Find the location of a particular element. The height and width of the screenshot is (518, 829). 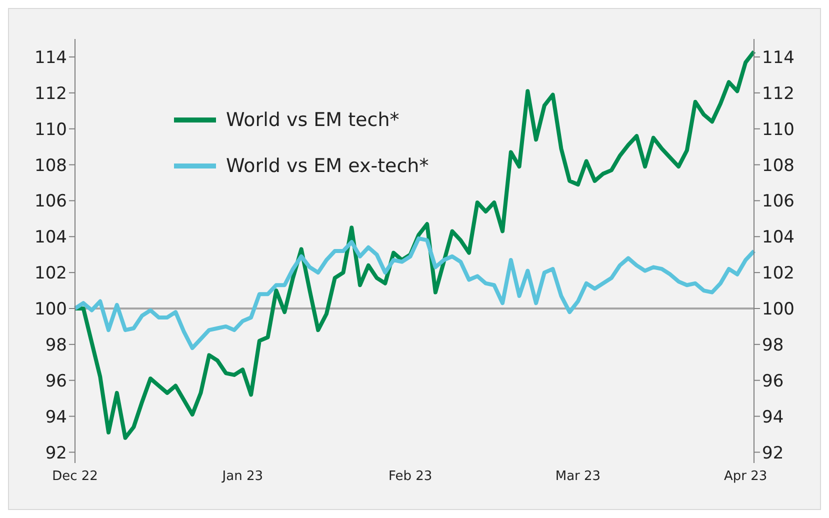

y2-tick-label: 104 is located at coordinates (778, 238).